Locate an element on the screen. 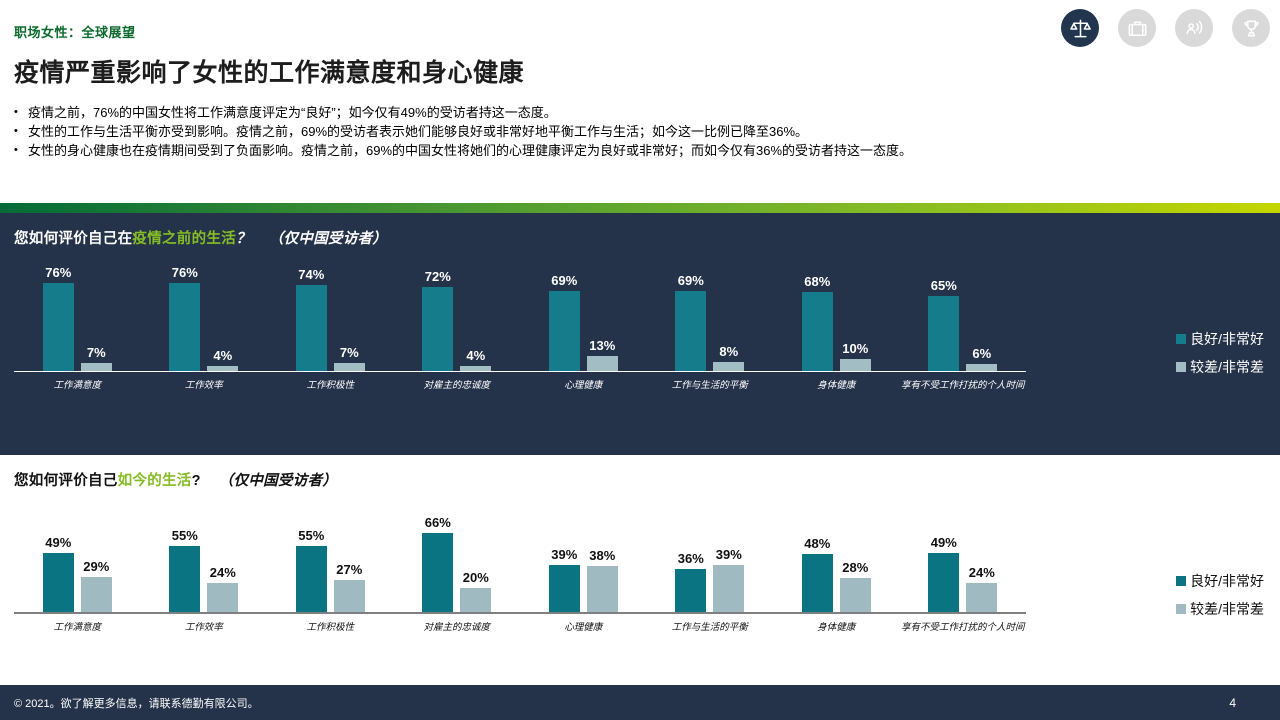 The width and height of the screenshot is (1280, 720). slide-footer: © 2021。欲了解更多信息，请联系德勤有限公司。 4 is located at coordinates (640, 702).